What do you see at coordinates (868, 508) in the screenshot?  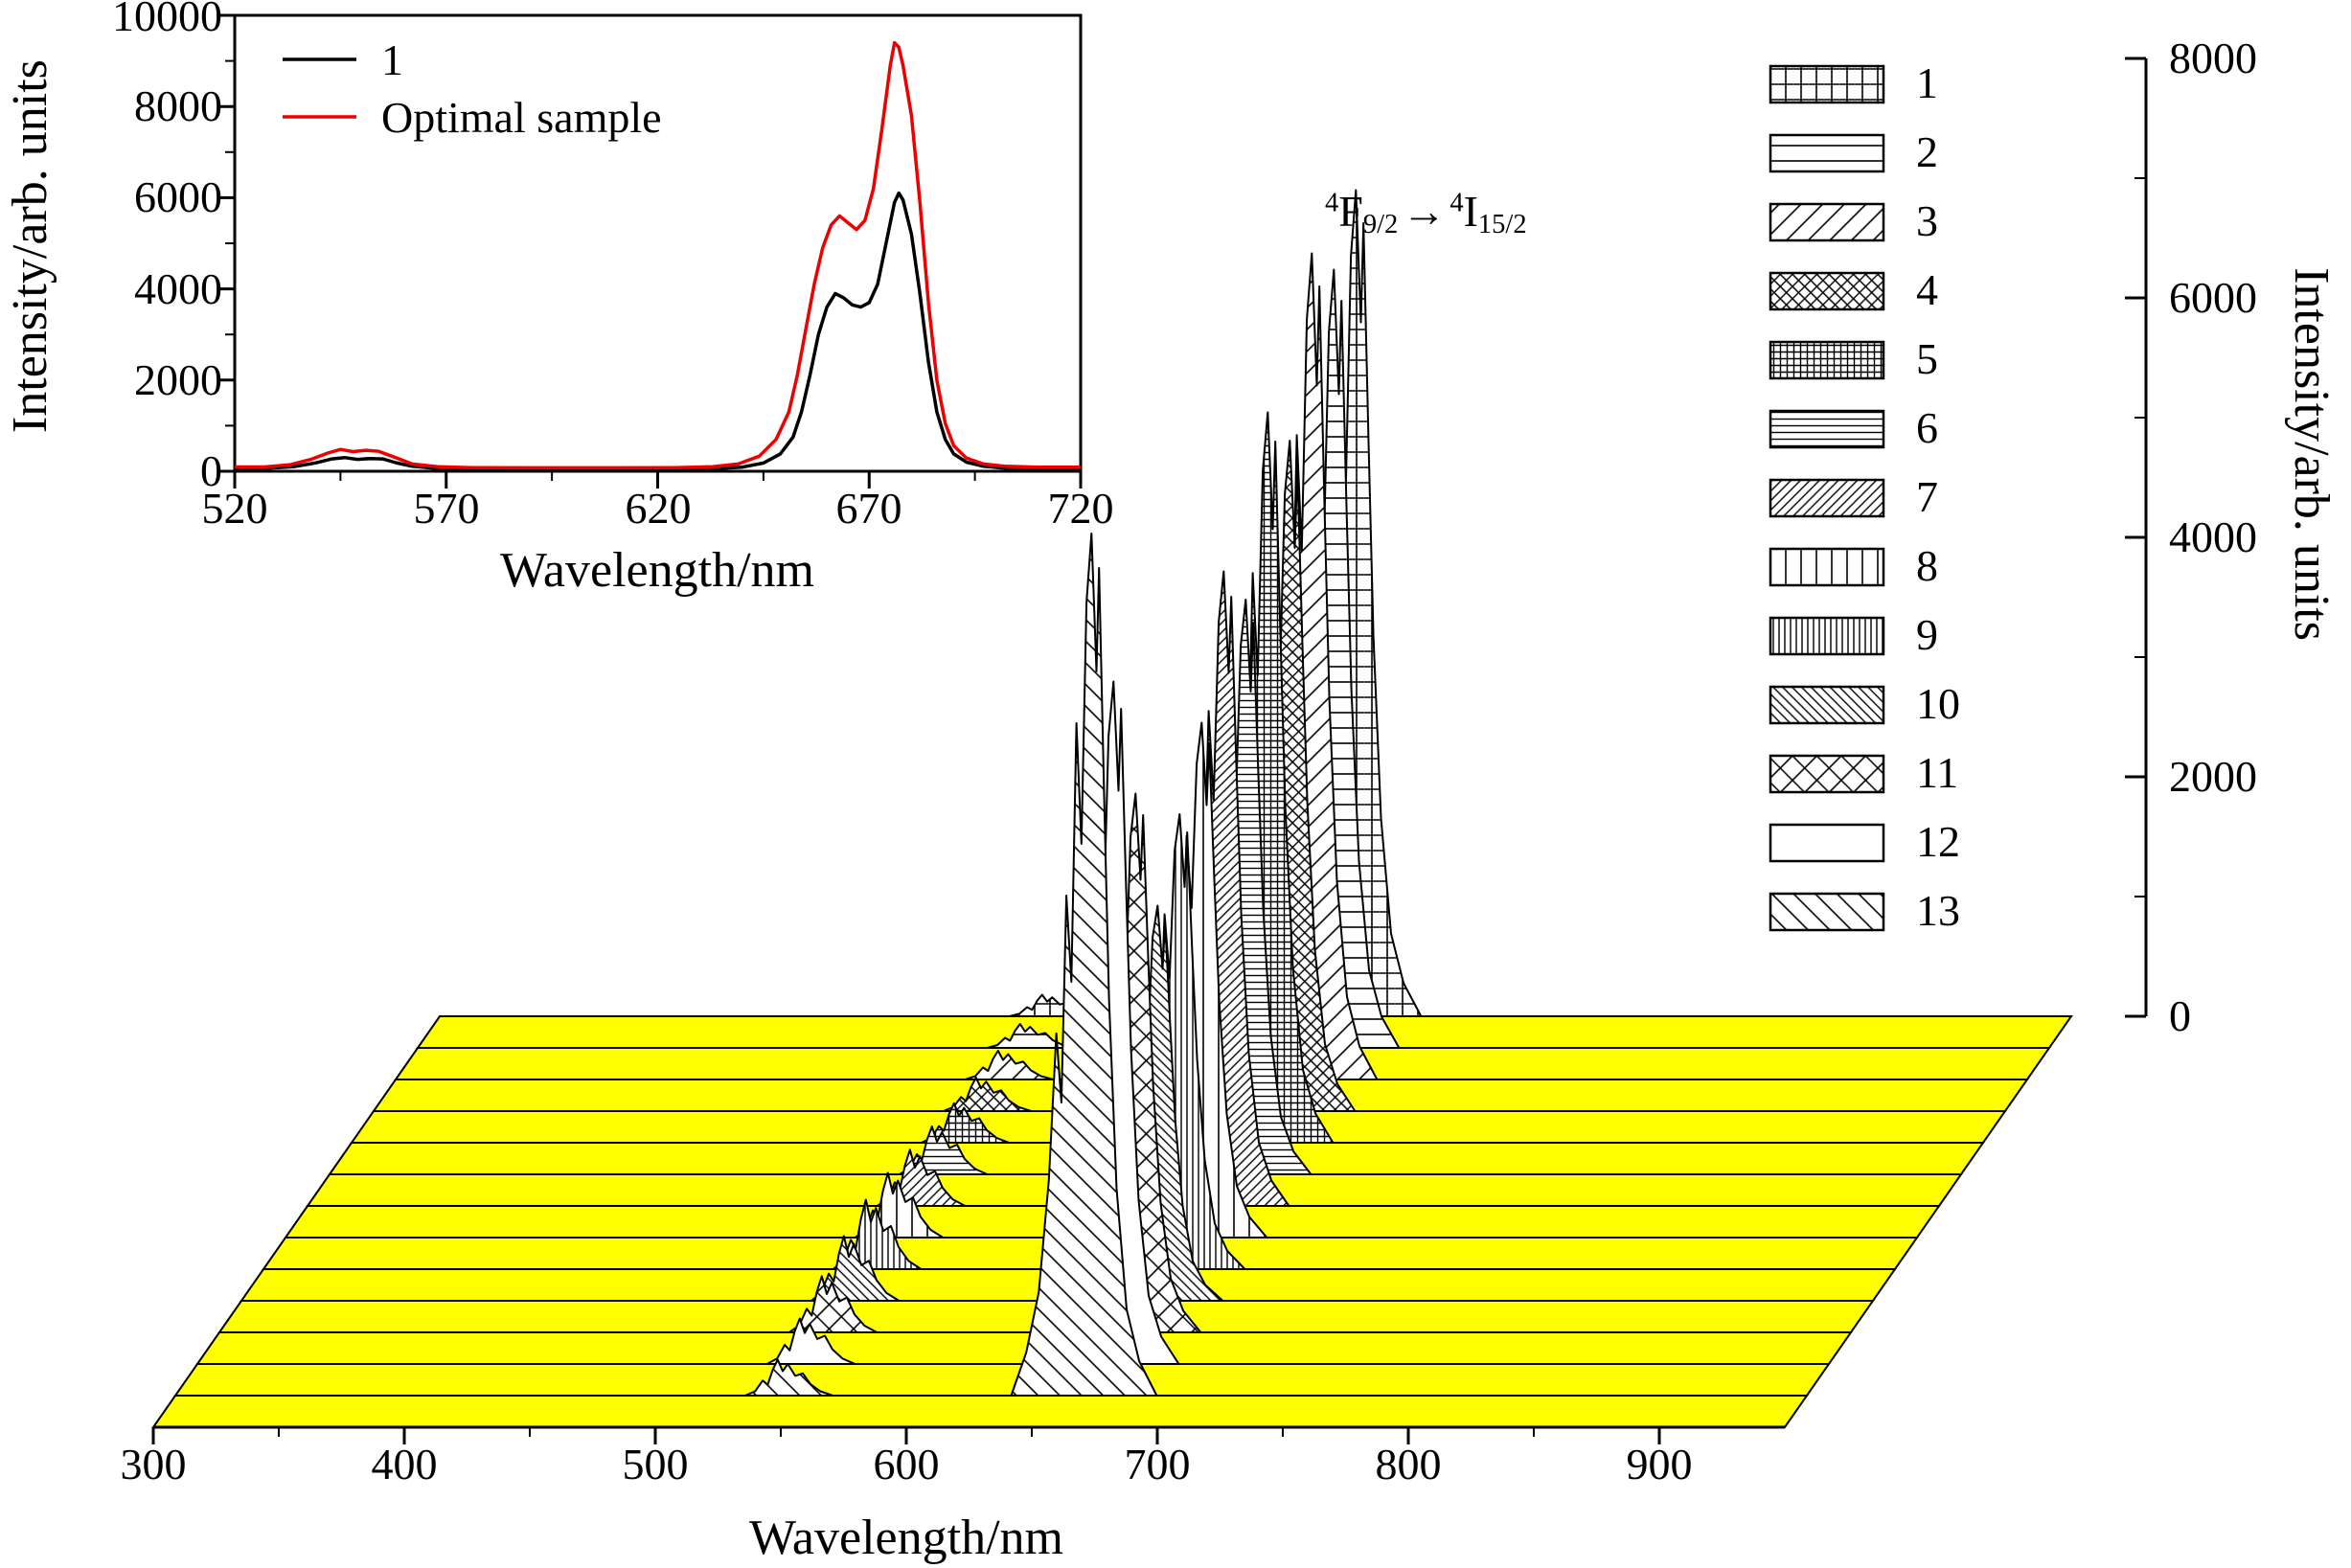 I see `inset-x-tick-670: 670` at bounding box center [868, 508].